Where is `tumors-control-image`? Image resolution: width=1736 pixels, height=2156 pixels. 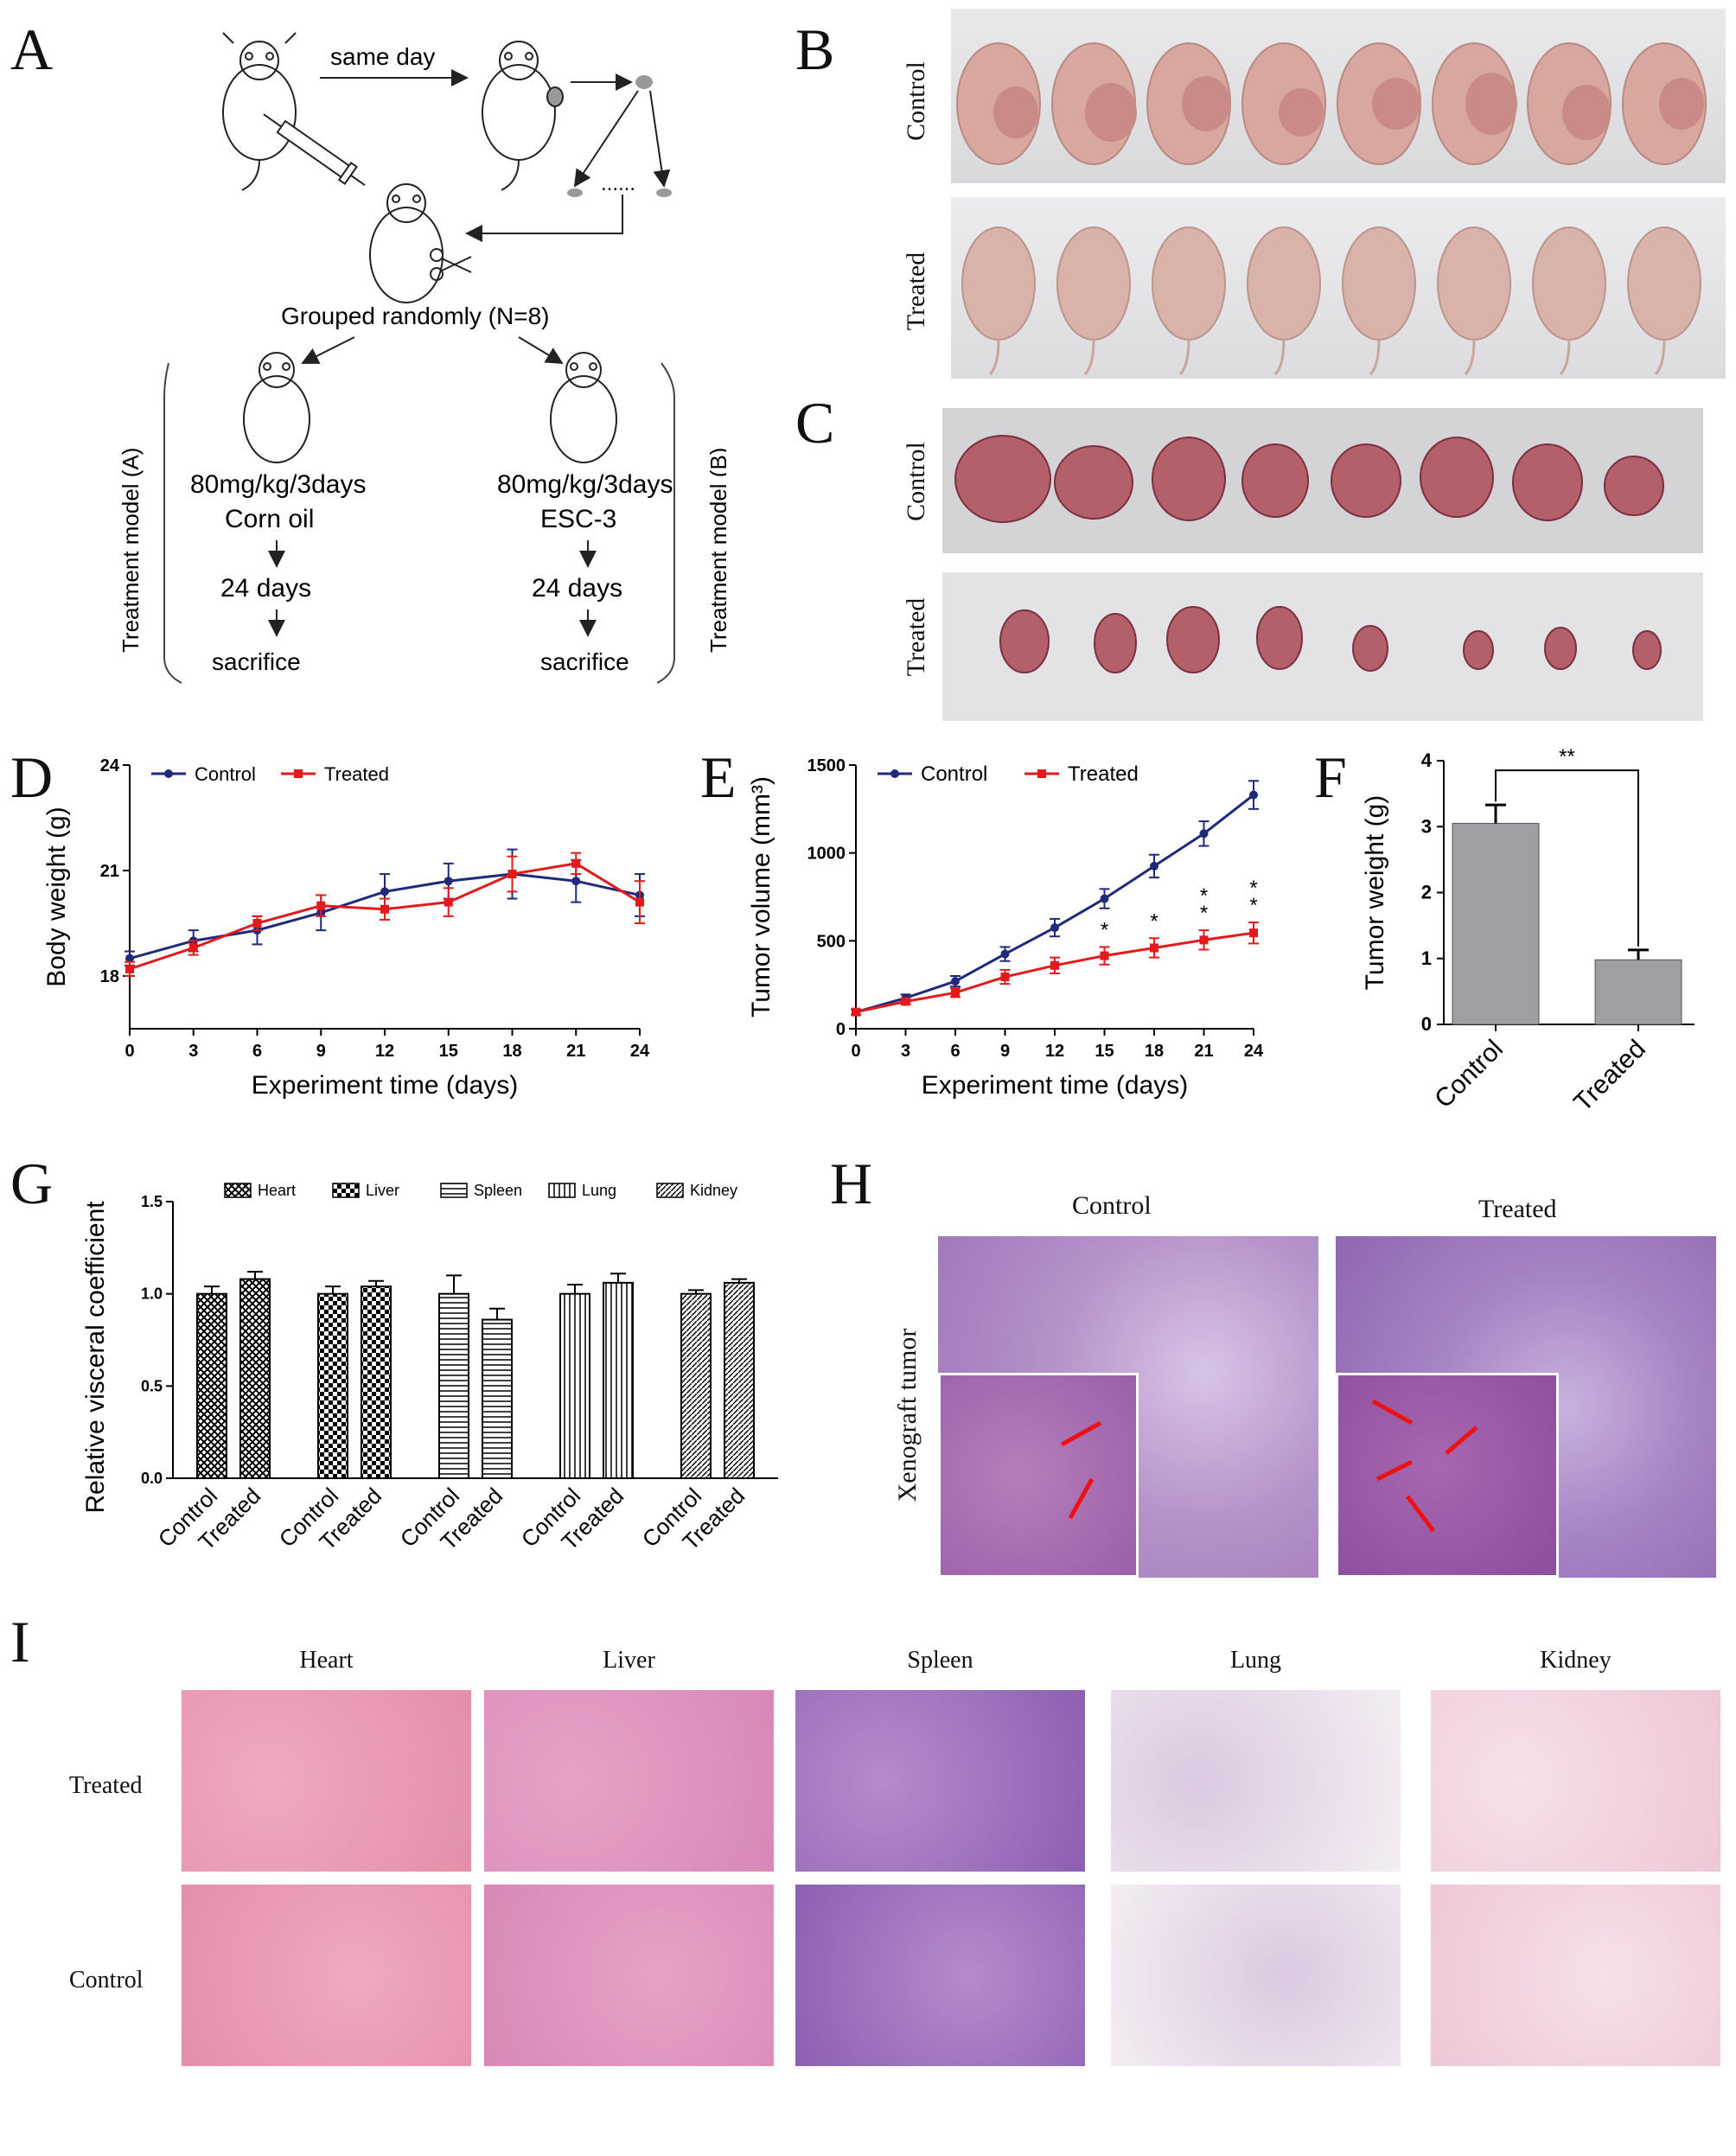
tumors-control-image is located at coordinates (1309, 479).